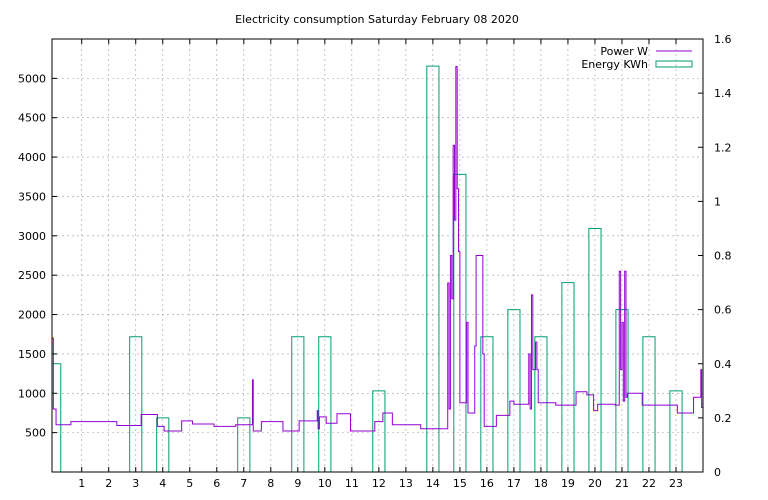 The image size is (768, 500). I want to click on x-tick-label: 14, so click(433, 483).